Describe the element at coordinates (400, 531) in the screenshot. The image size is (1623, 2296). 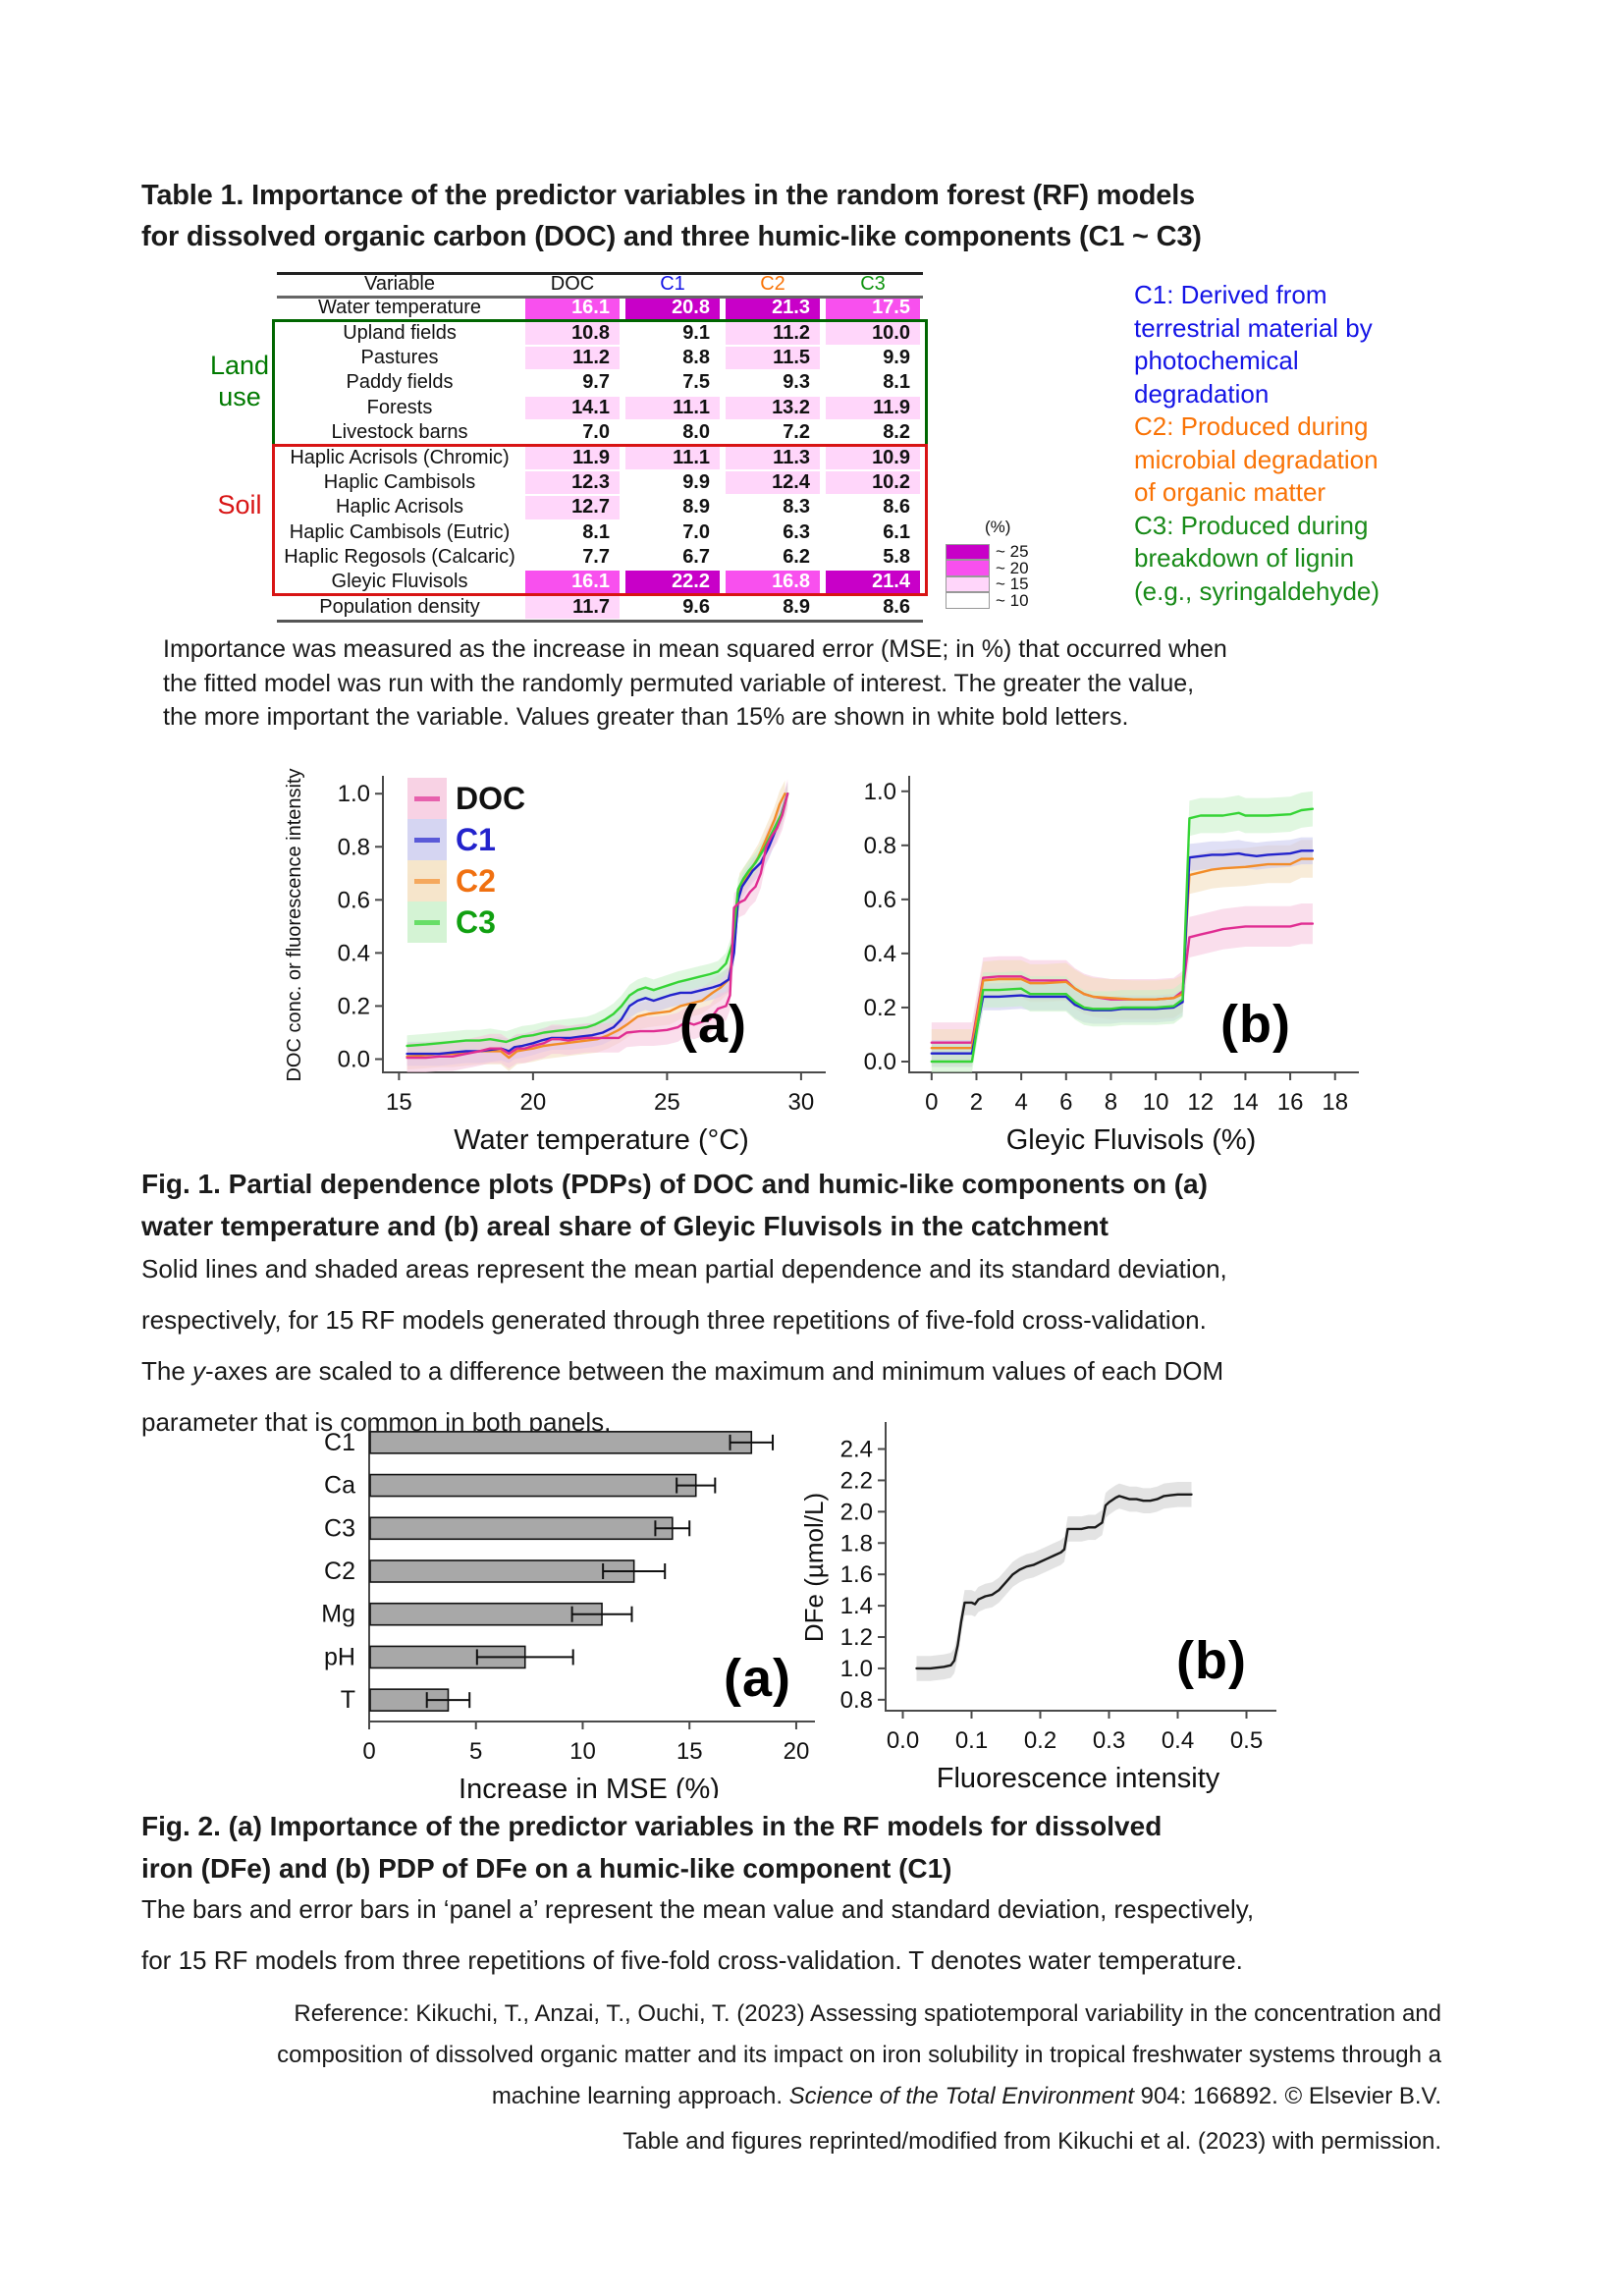
I see `row-label: Haplic Cambisols (Eutric)` at that location.